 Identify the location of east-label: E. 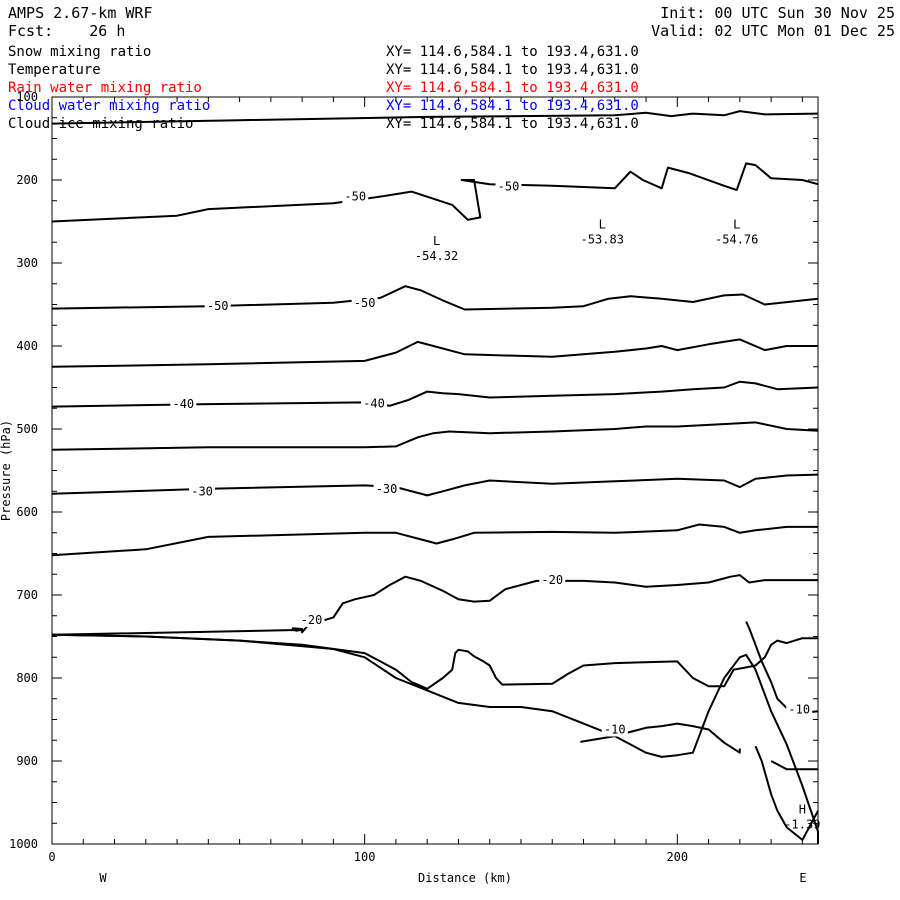
(802, 878).